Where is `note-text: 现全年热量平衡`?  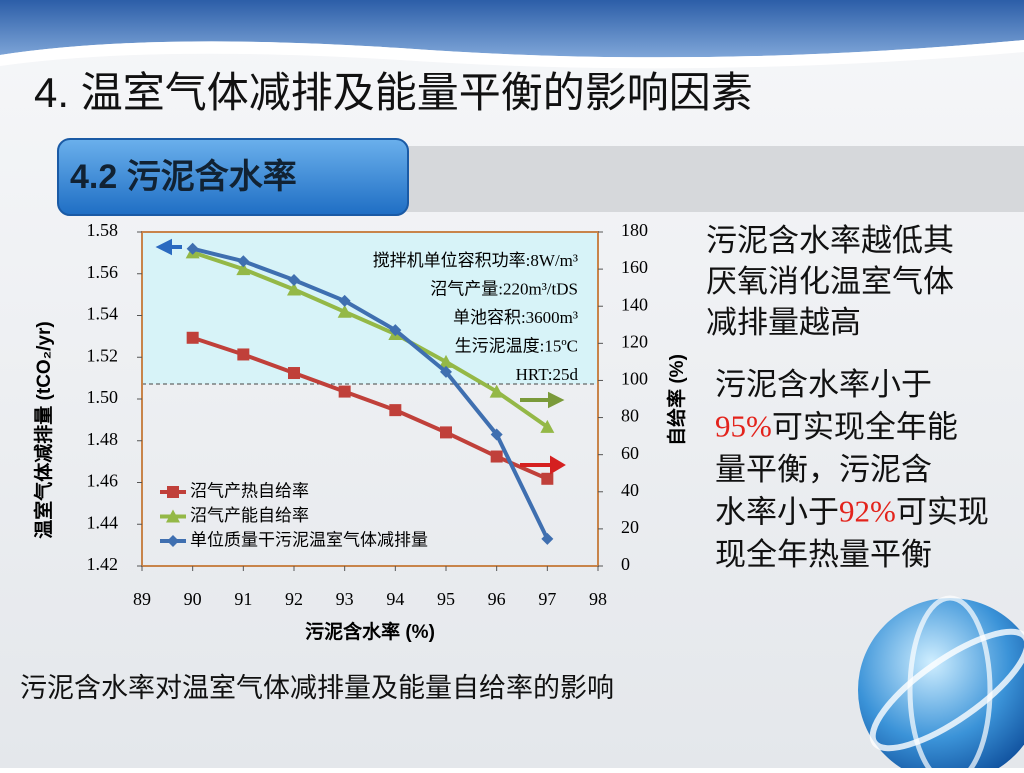 note-text: 现全年热量平衡 is located at coordinates (823, 554).